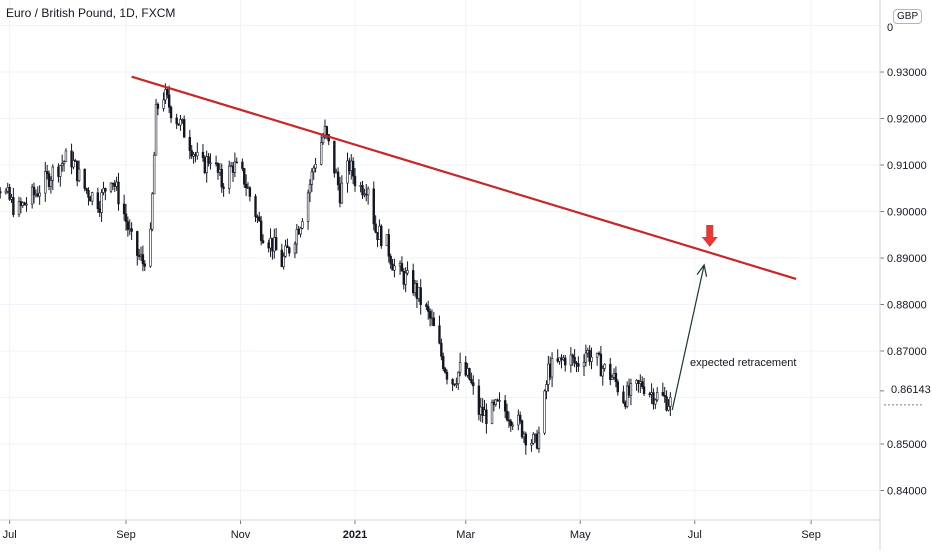 This screenshot has height=555, width=932. What do you see at coordinates (907, 352) in the screenshot?
I see `y-tick-label: 0.87000` at bounding box center [907, 352].